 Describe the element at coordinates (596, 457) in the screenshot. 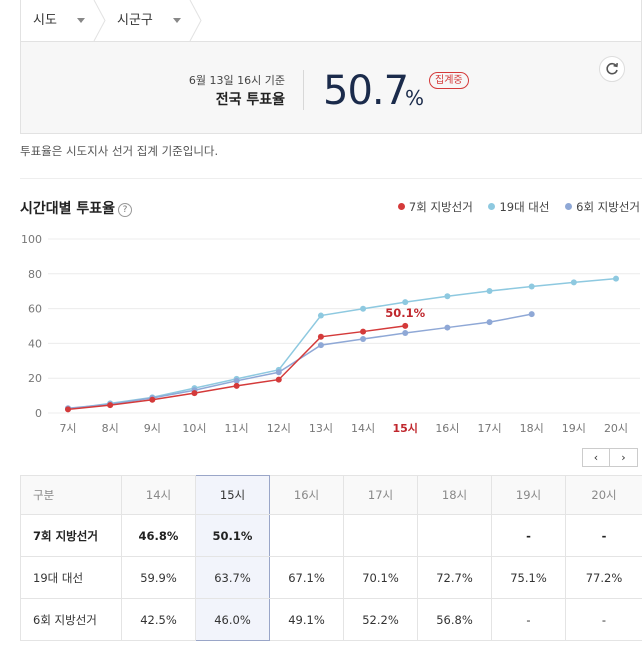

I see `prev-page-button: ‹` at that location.